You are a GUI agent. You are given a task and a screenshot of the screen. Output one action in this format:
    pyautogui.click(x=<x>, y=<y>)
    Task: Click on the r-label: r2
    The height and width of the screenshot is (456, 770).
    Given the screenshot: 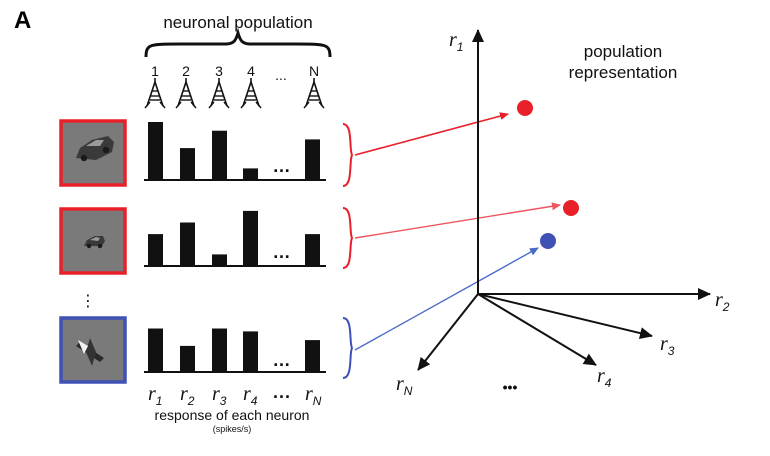 What is the action you would take?
    pyautogui.click(x=187, y=395)
    